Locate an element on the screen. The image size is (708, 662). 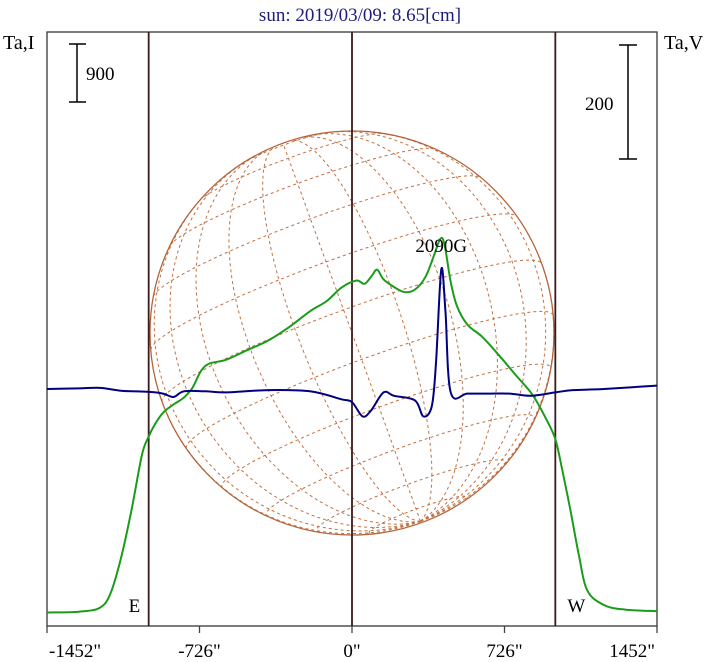
x-tick-label: 726" is located at coordinates (504, 651).